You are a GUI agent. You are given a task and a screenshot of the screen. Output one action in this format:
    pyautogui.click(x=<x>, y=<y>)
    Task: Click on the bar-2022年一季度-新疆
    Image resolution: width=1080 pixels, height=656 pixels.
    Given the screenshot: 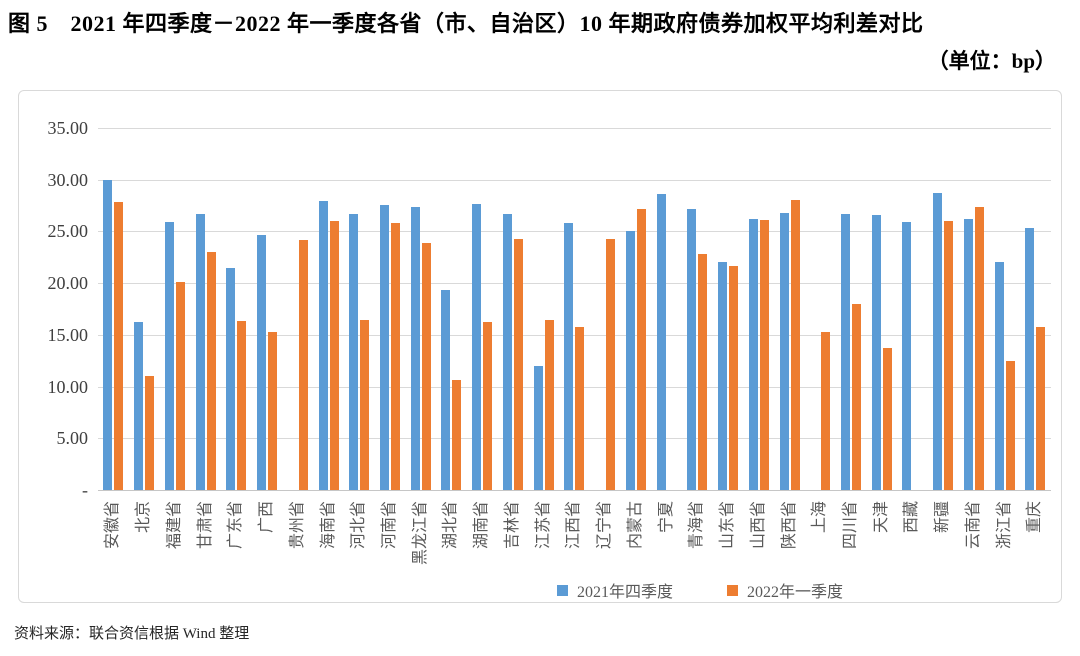 What is the action you would take?
    pyautogui.click(x=949, y=355)
    